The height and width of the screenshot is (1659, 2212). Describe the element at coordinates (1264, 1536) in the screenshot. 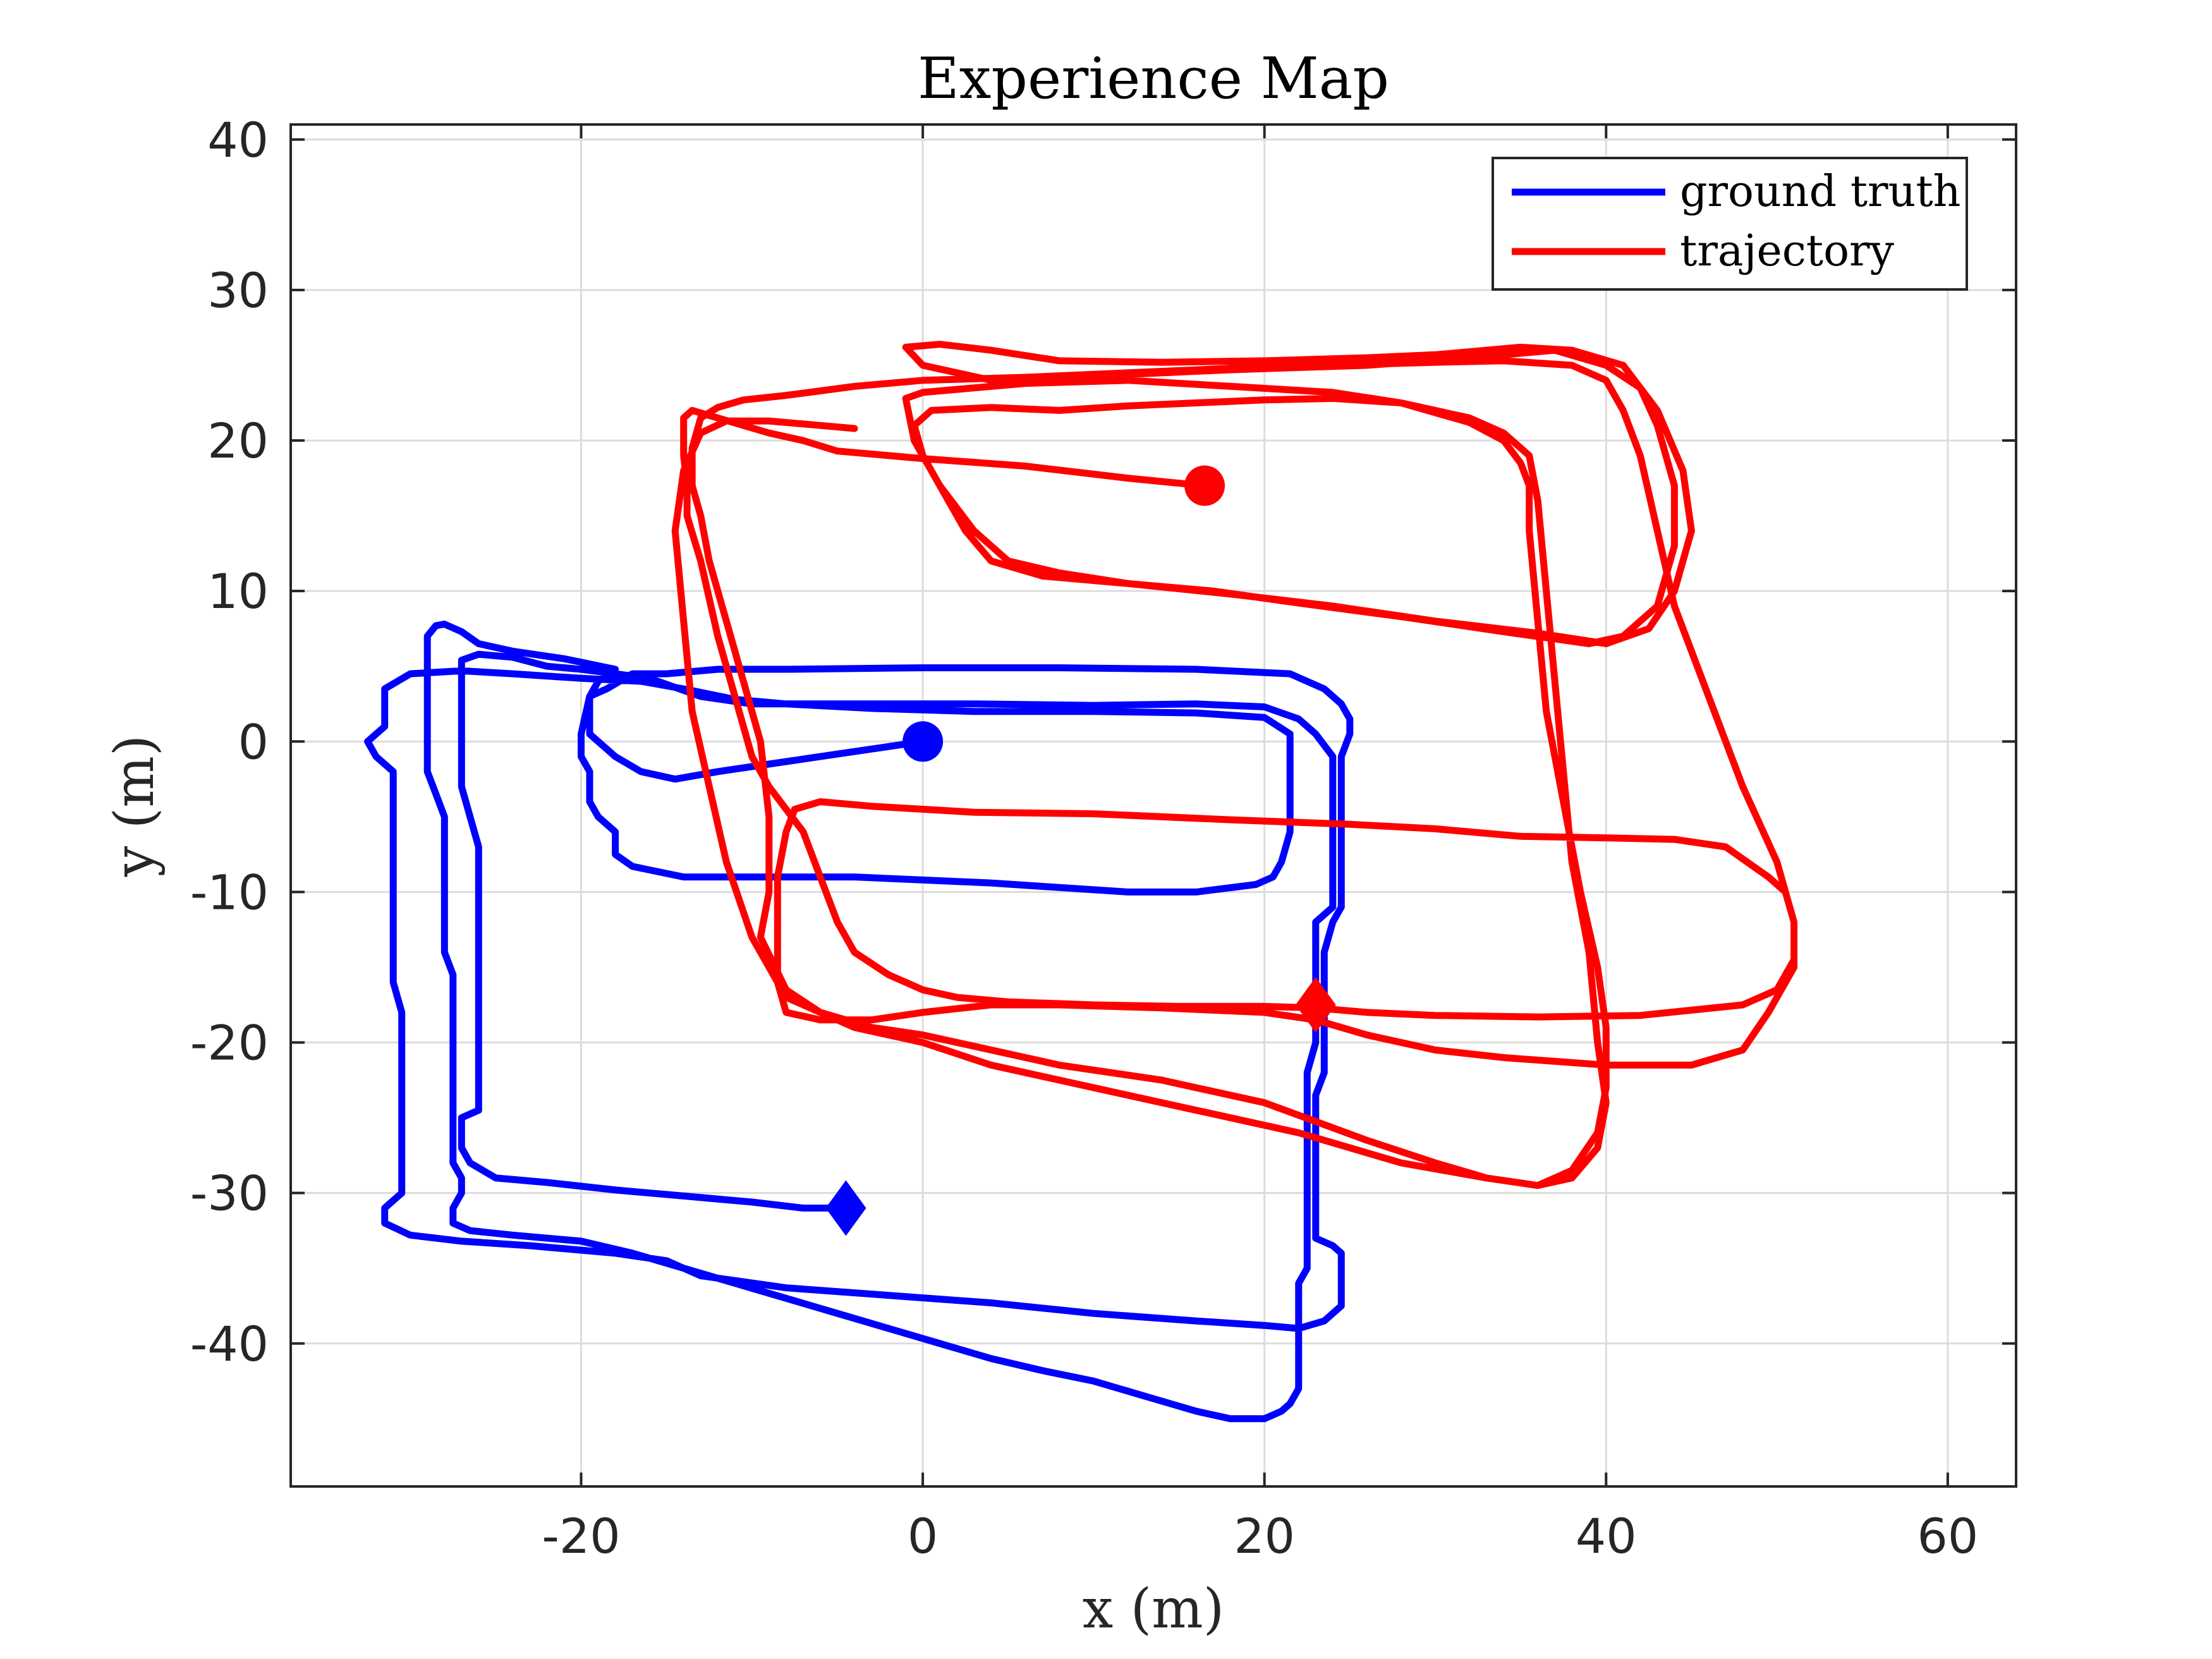

I see `x-tick-label: 20` at that location.